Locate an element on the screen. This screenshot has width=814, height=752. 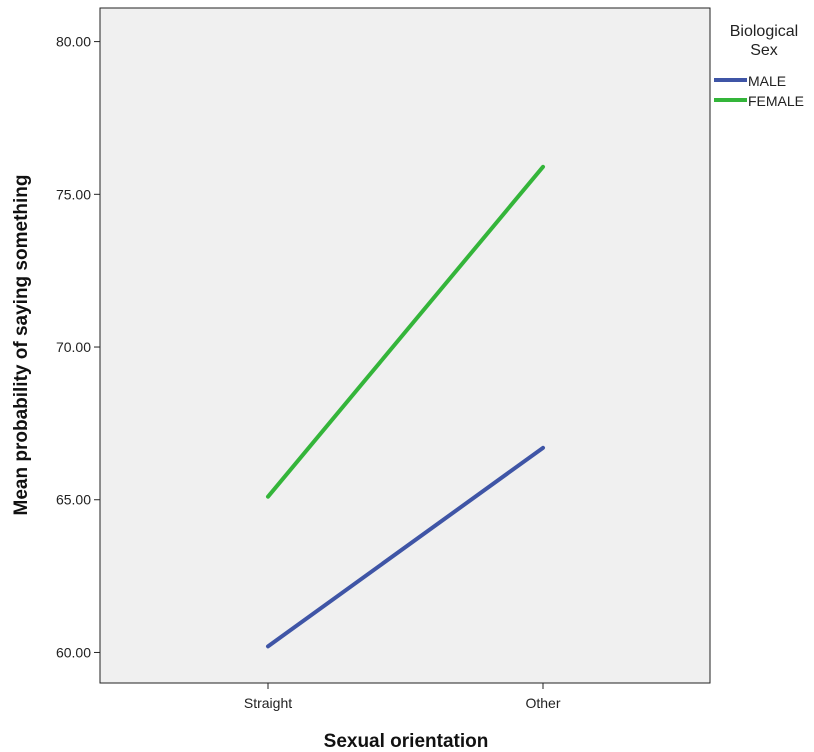
legend-label-male: MALE is located at coordinates (767, 81).